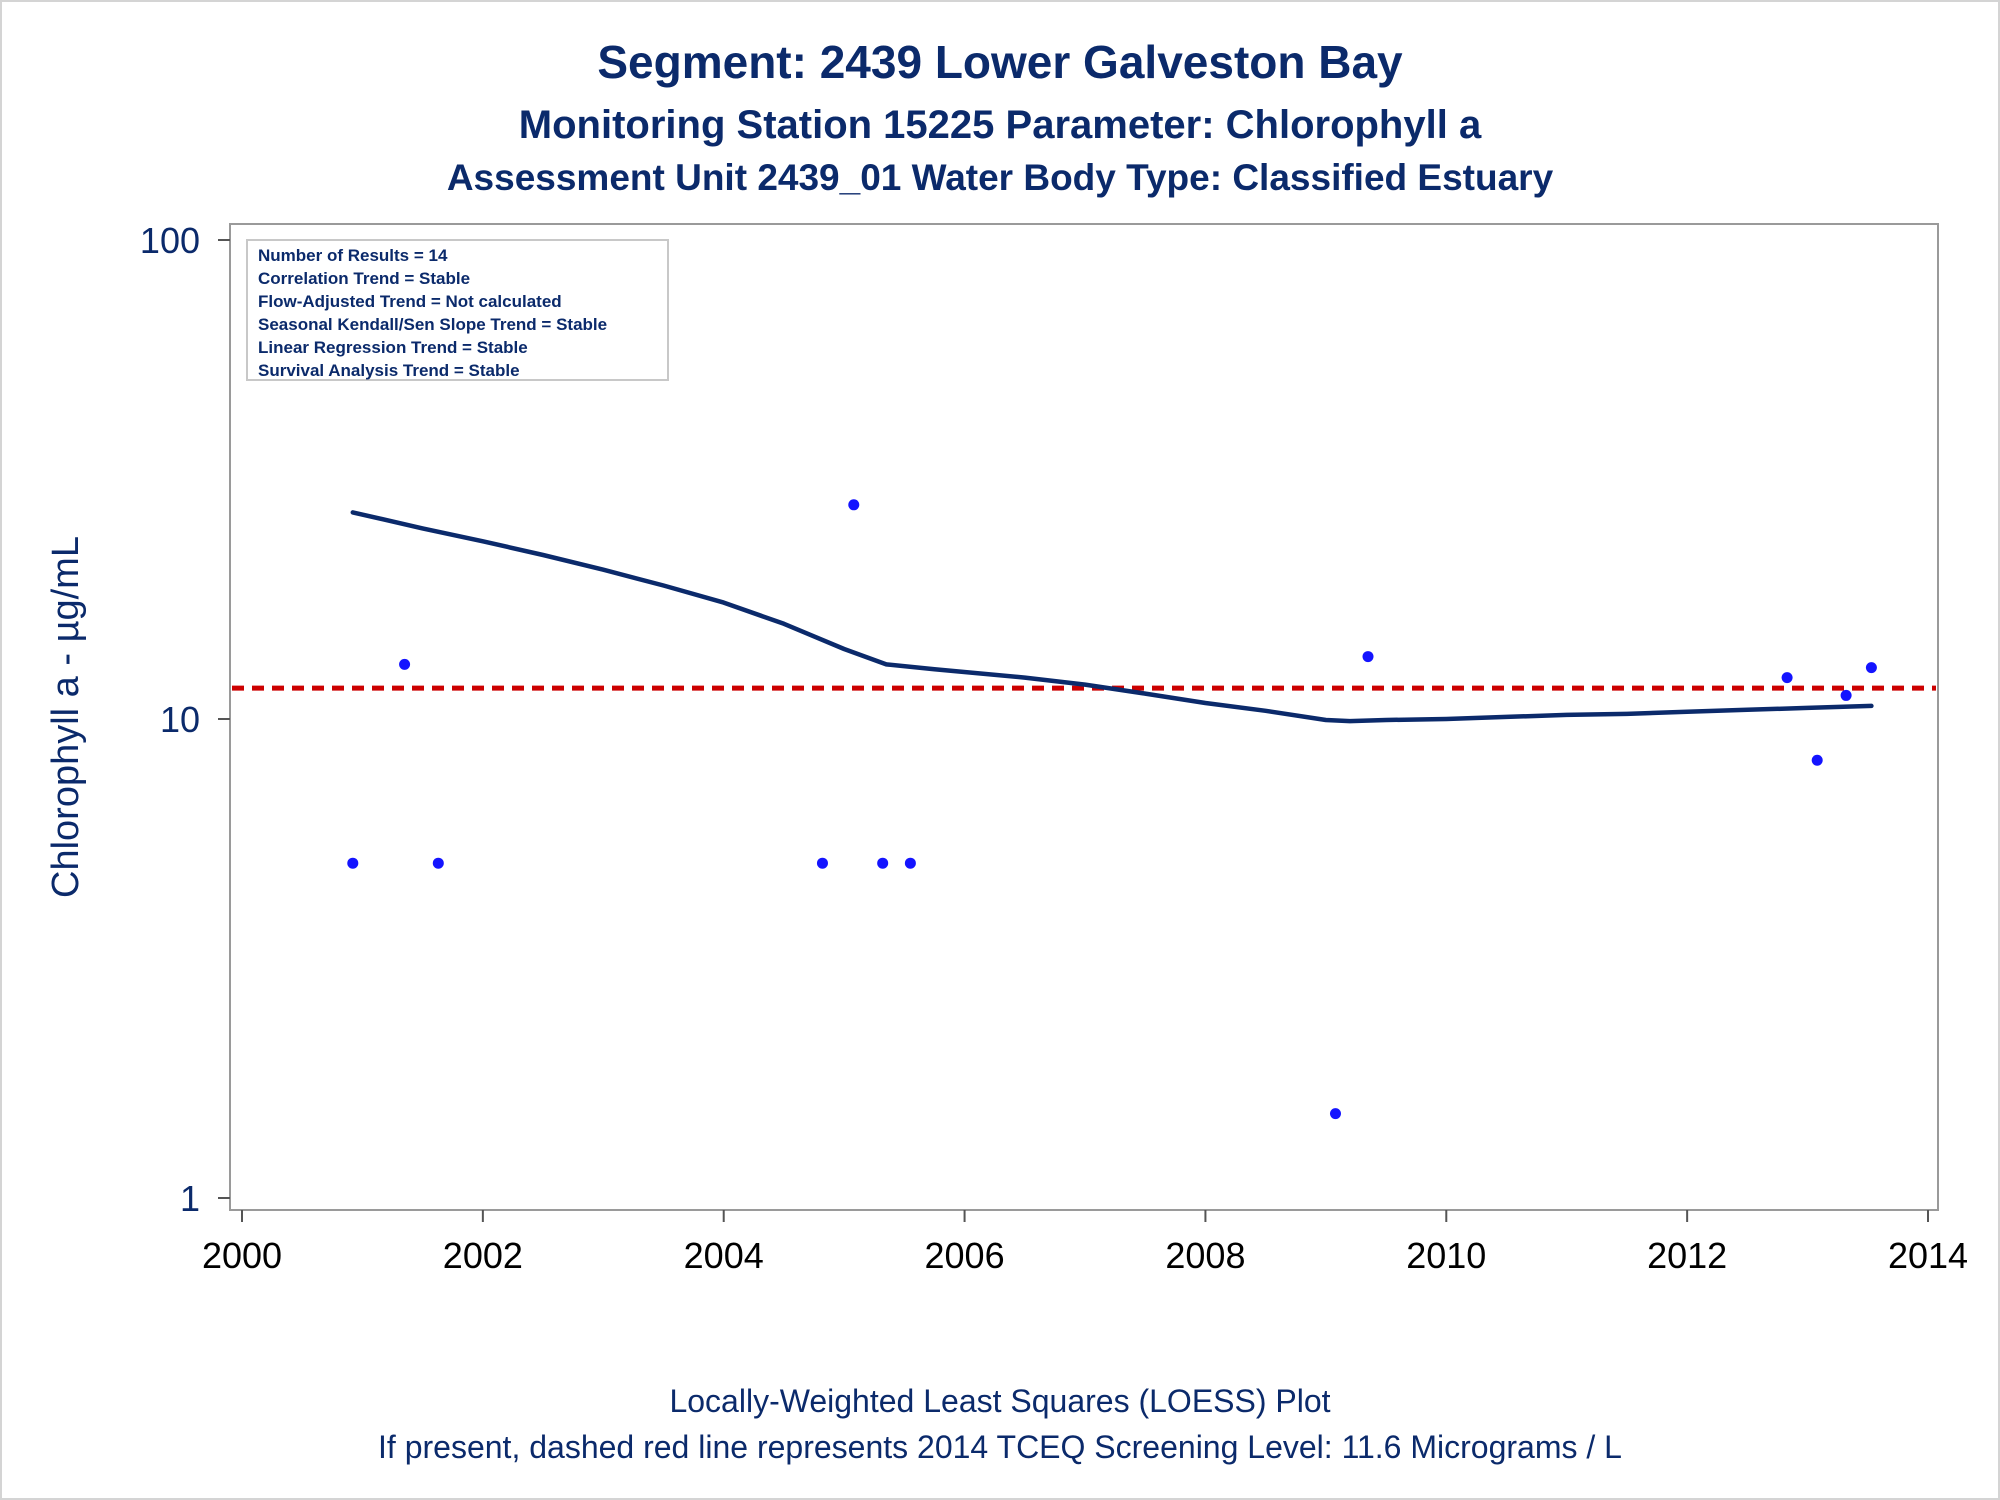 The image size is (2000, 1500). I want to click on y-axis: 1 10 100, so click(185, 719).